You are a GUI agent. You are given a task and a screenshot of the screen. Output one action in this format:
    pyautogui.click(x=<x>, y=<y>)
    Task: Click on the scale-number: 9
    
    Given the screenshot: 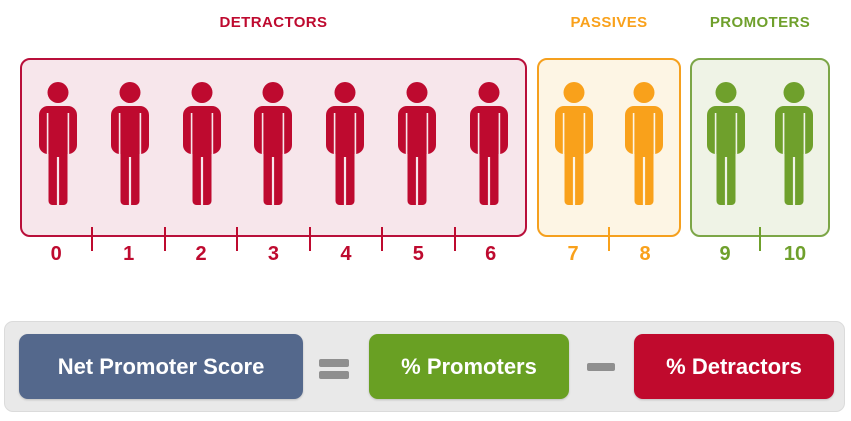 What is the action you would take?
    pyautogui.click(x=725, y=254)
    